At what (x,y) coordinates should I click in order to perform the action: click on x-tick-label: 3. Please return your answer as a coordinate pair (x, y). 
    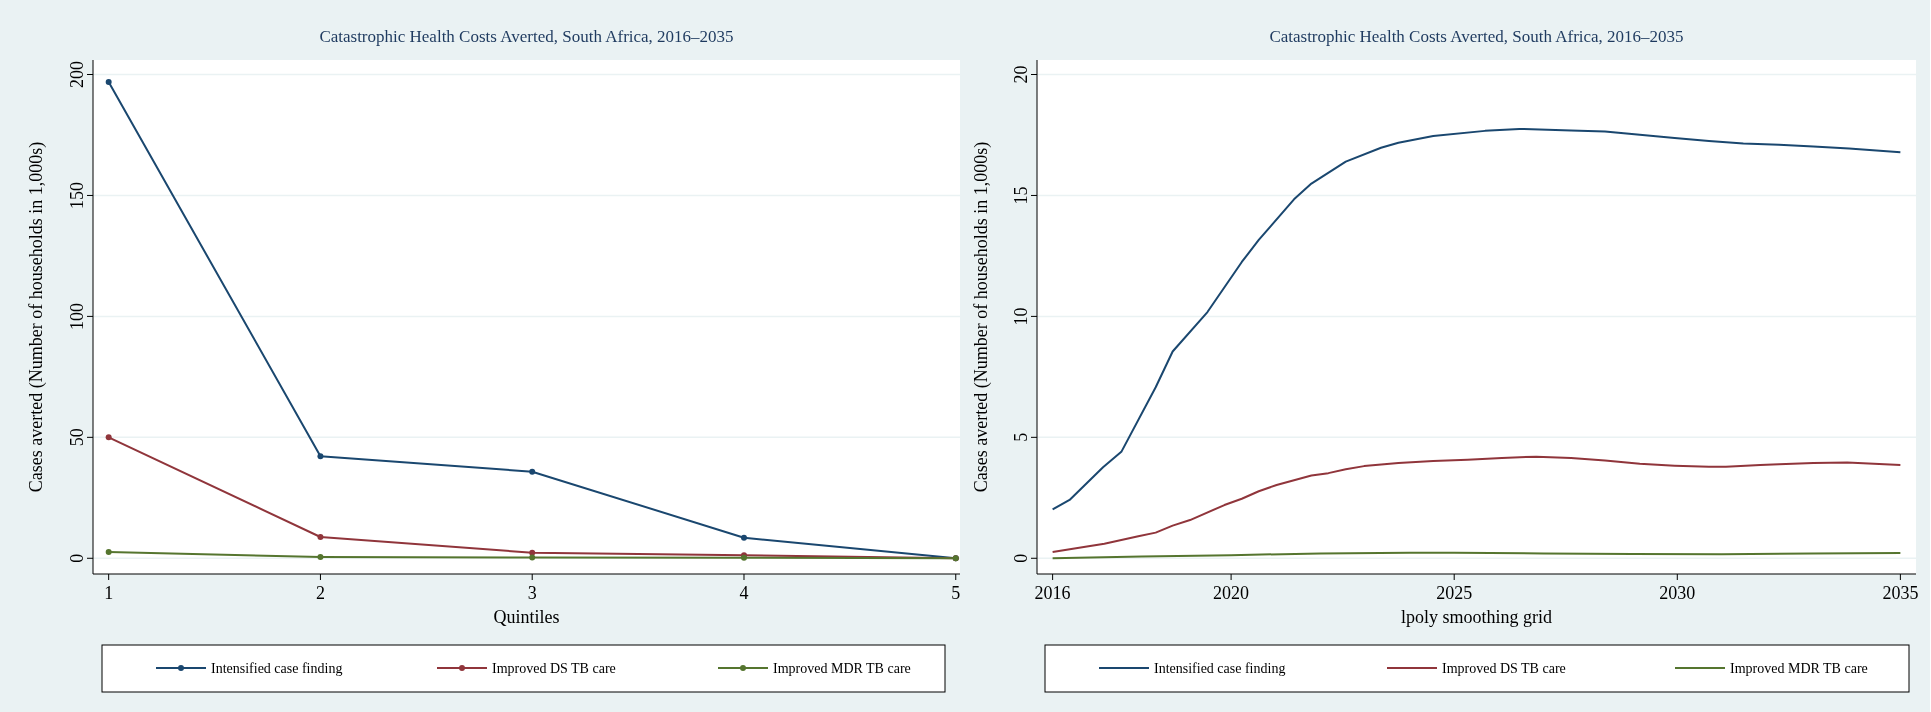
    Looking at the image, I should click on (532, 593).